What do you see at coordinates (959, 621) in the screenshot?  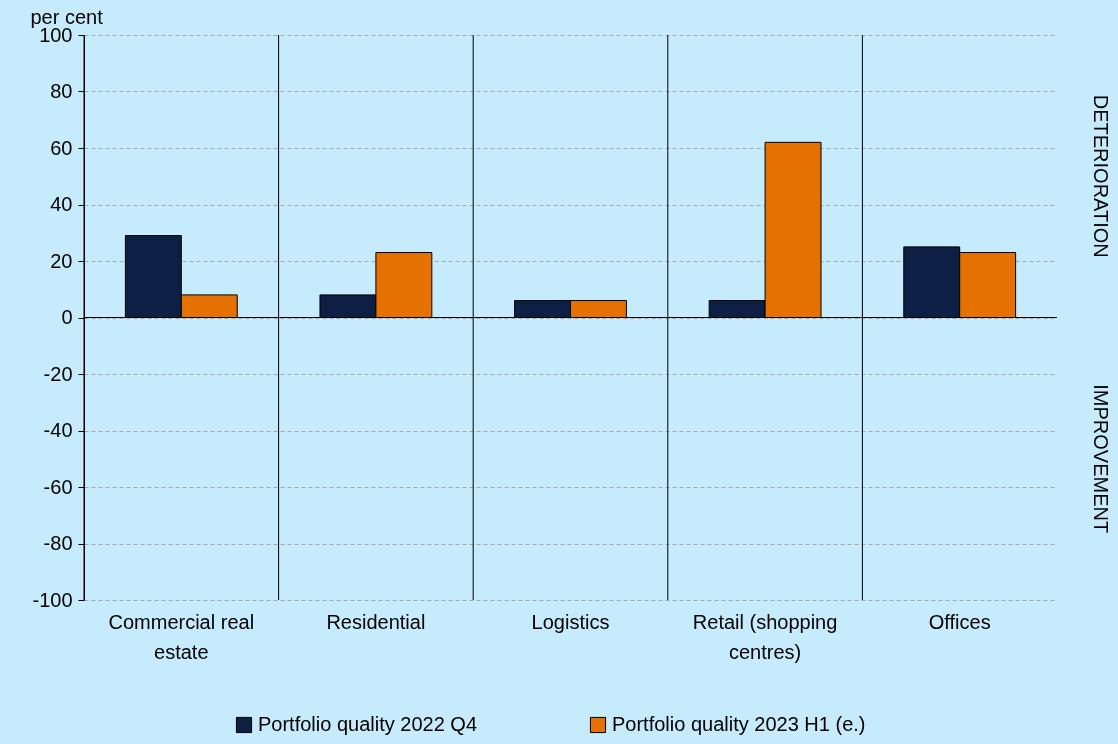 I see `x-tick-label: Offices` at bounding box center [959, 621].